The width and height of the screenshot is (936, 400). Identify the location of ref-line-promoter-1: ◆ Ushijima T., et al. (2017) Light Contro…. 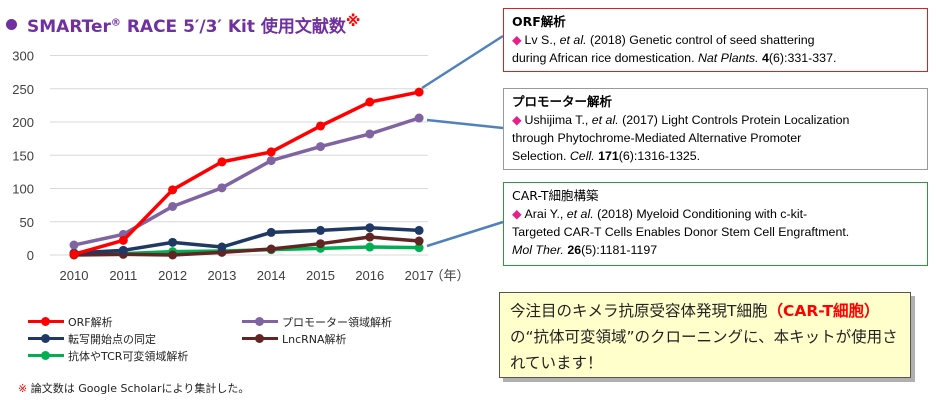
(681, 120).